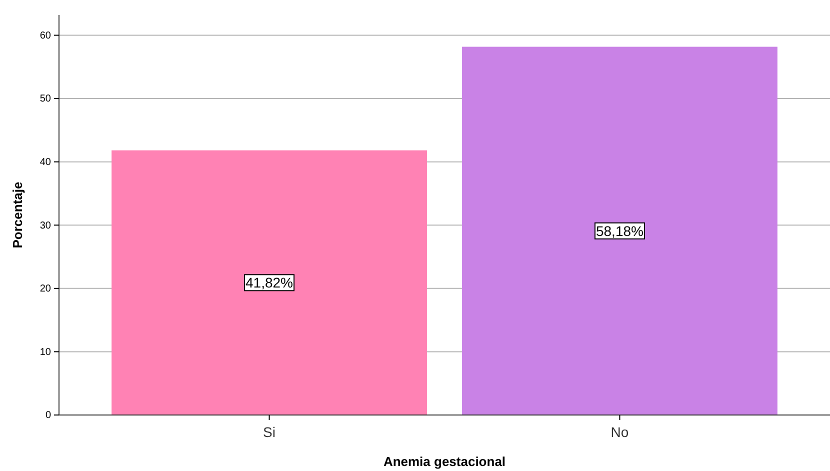 The image size is (830, 471). Describe the element at coordinates (46, 226) in the screenshot. I see `y-tick-label: 30` at that location.